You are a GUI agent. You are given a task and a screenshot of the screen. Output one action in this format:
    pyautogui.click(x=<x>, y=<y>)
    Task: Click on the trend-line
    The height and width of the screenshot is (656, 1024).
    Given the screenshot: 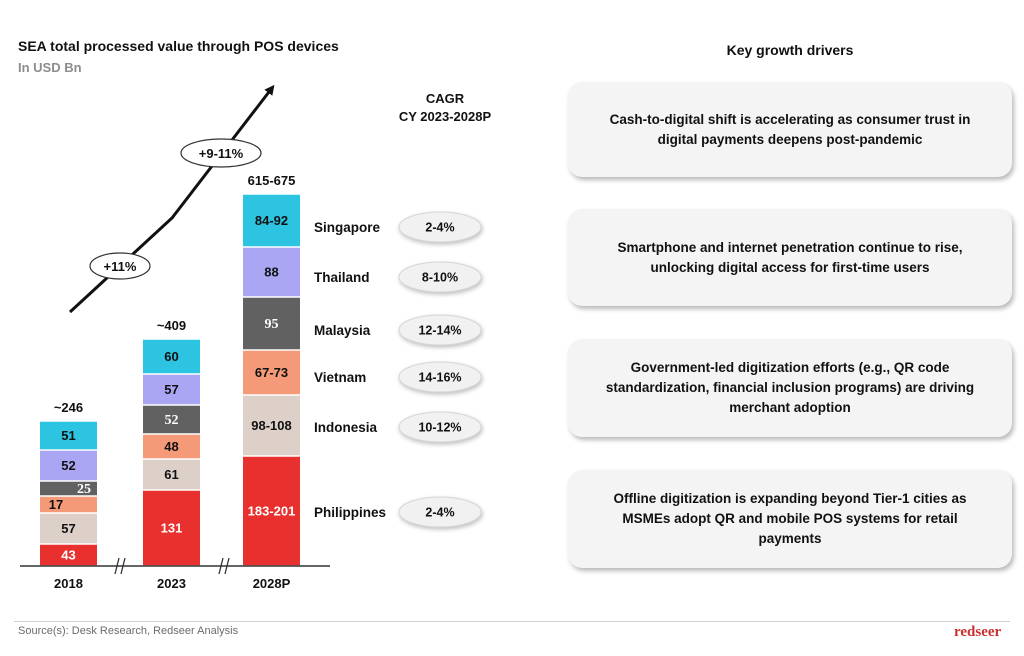 What is the action you would take?
    pyautogui.click(x=171, y=199)
    